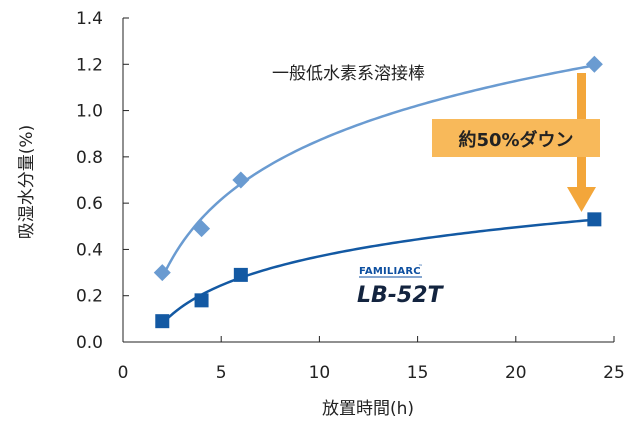 This screenshot has height=423, width=643. What do you see at coordinates (581, 96) in the screenshot?
I see `arrow-shaft` at bounding box center [581, 96].